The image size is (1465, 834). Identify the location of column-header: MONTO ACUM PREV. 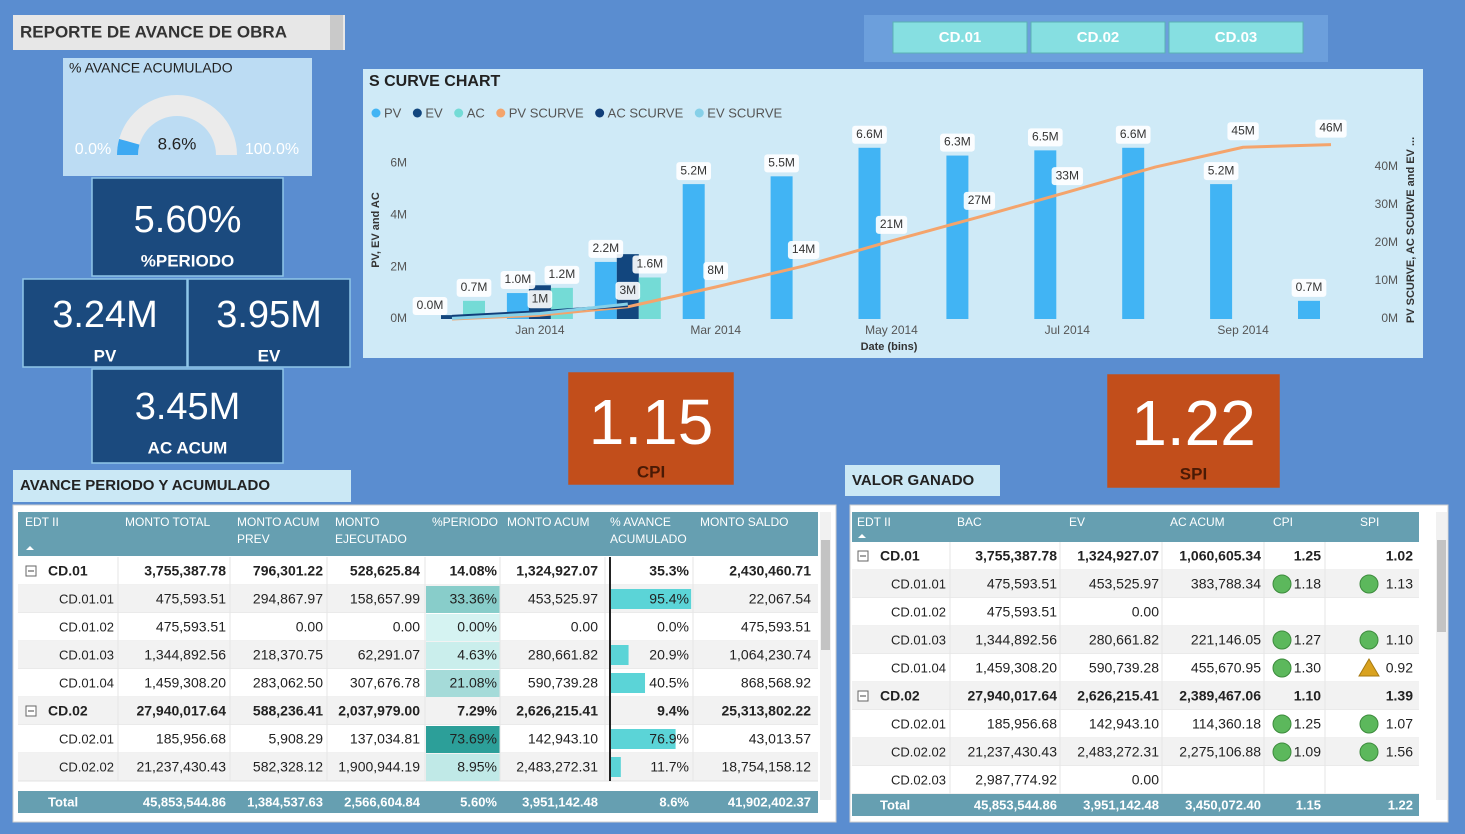
(278, 530).